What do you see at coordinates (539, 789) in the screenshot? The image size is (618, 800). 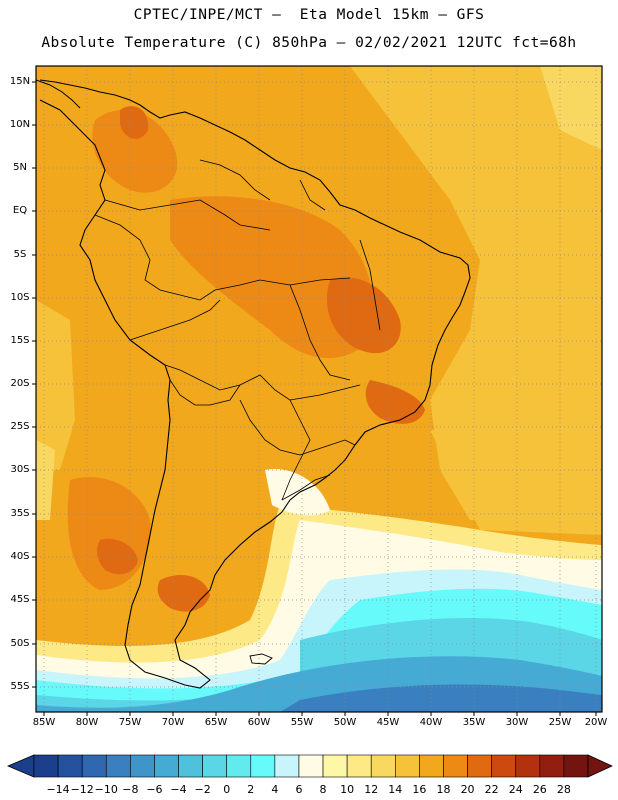 I see `colorbar-tick-label: 26` at bounding box center [539, 789].